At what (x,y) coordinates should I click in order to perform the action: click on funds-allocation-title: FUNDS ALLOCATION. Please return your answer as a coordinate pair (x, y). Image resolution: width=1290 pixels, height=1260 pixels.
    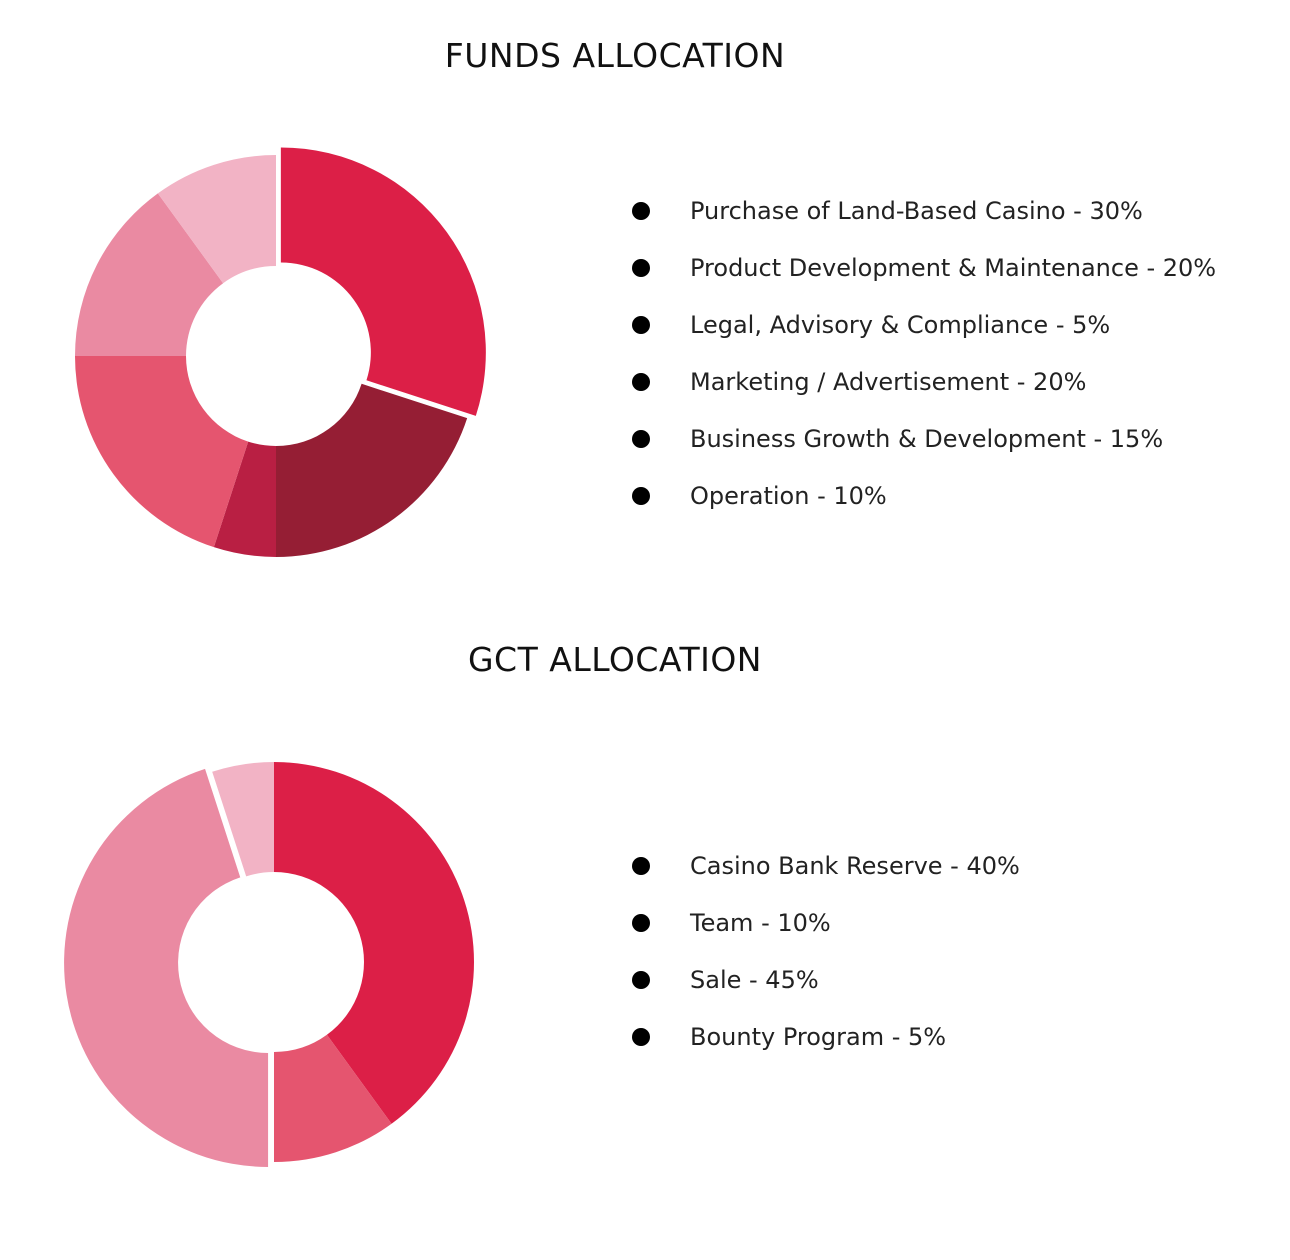
    Looking at the image, I should click on (615, 55).